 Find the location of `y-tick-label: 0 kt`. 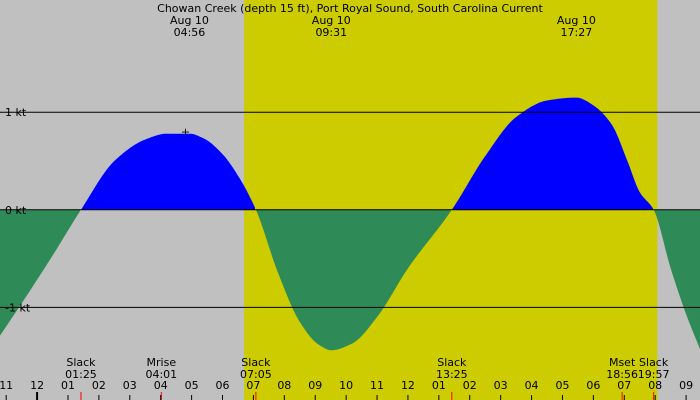

y-tick-label: 0 kt is located at coordinates (16, 210).